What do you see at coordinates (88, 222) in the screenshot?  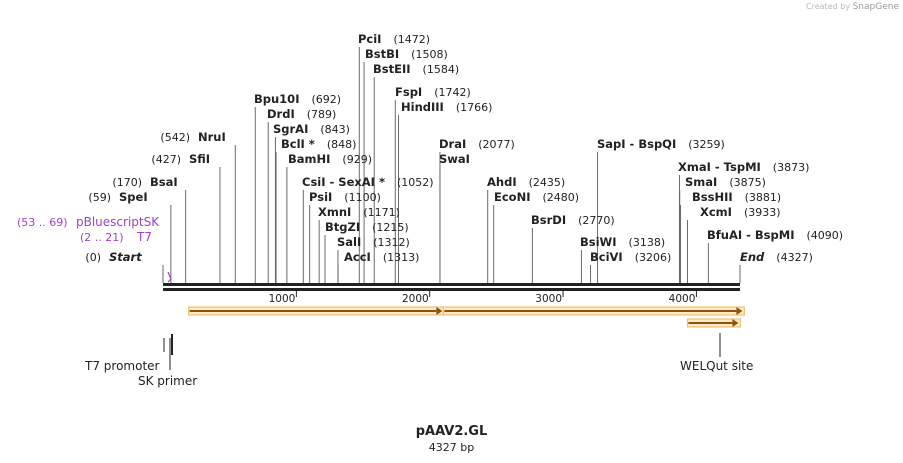 I see `primer-pbluescriptsk: (53 .. 69) pBluescriptSK` at bounding box center [88, 222].